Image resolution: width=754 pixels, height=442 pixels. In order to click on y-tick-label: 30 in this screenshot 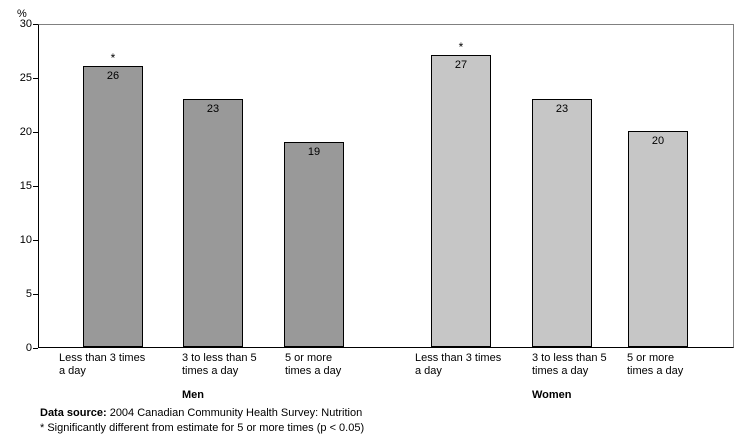, I will do `click(25, 24)`.